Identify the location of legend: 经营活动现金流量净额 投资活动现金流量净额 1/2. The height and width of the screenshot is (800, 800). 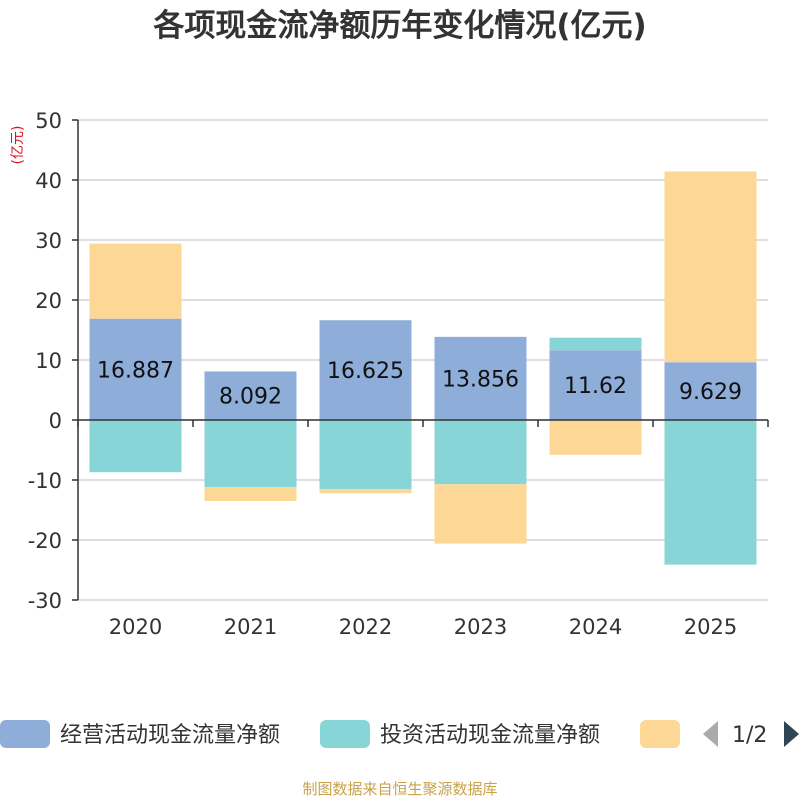
(399, 734).